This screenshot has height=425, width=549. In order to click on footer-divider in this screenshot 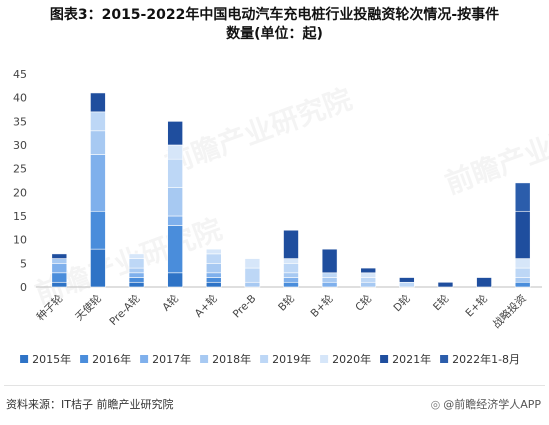, I will do `click(274, 385)`.